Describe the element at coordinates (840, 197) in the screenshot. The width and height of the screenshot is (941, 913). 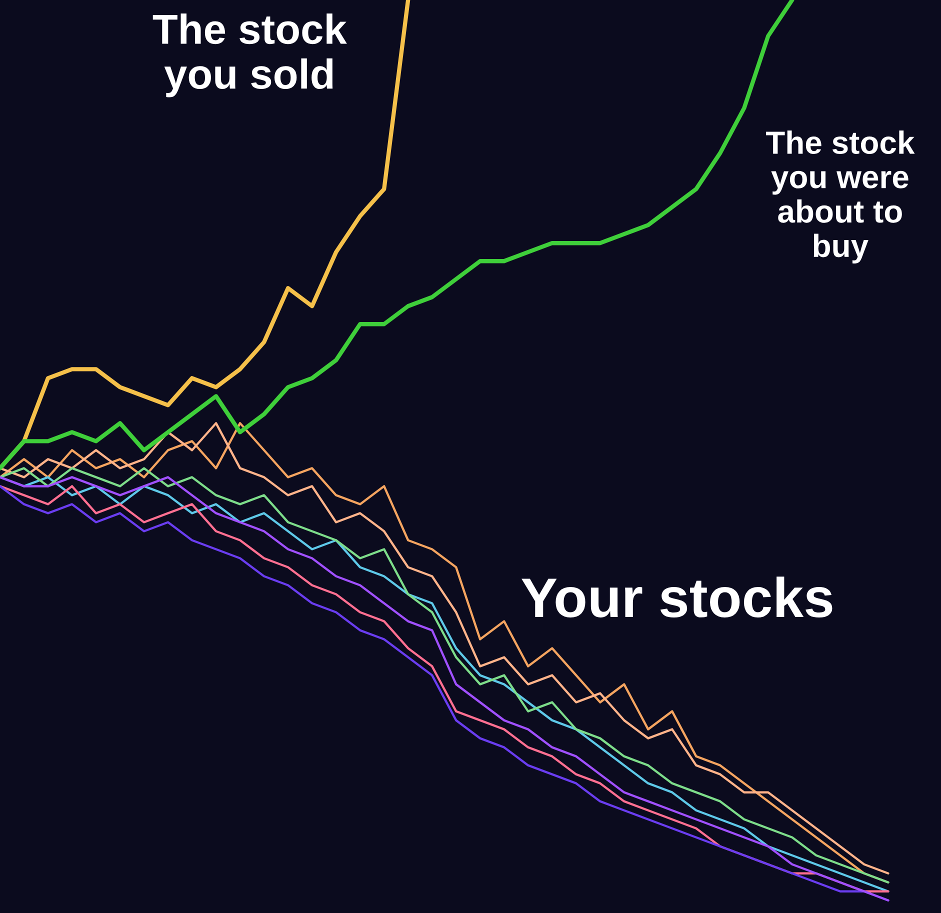
I see `series-label: The stock you were about to buy` at that location.